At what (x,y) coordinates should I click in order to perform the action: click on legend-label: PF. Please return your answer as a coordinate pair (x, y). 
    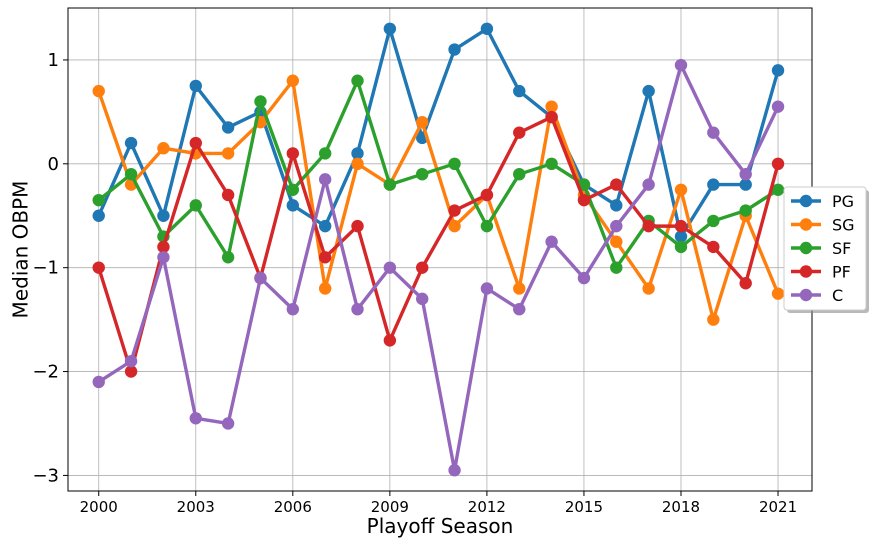
    Looking at the image, I should click on (841, 272).